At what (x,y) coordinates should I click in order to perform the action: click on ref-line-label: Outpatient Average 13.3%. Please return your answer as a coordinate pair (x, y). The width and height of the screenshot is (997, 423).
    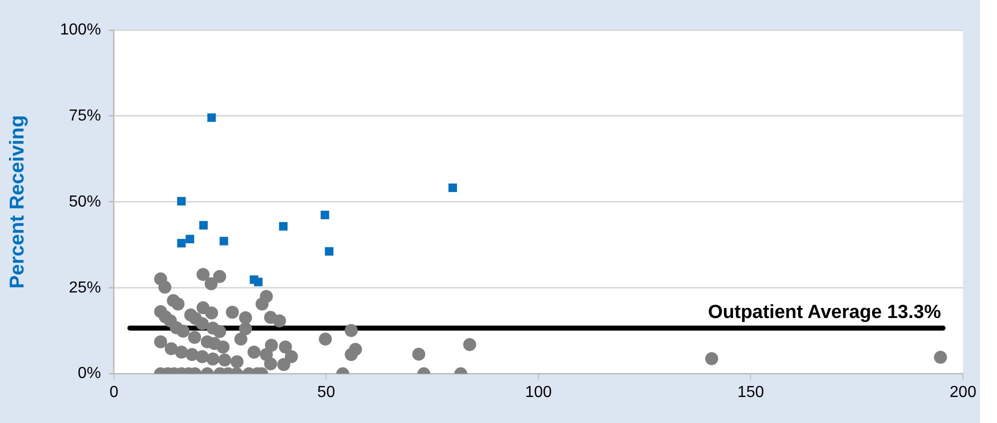
    Looking at the image, I should click on (825, 312).